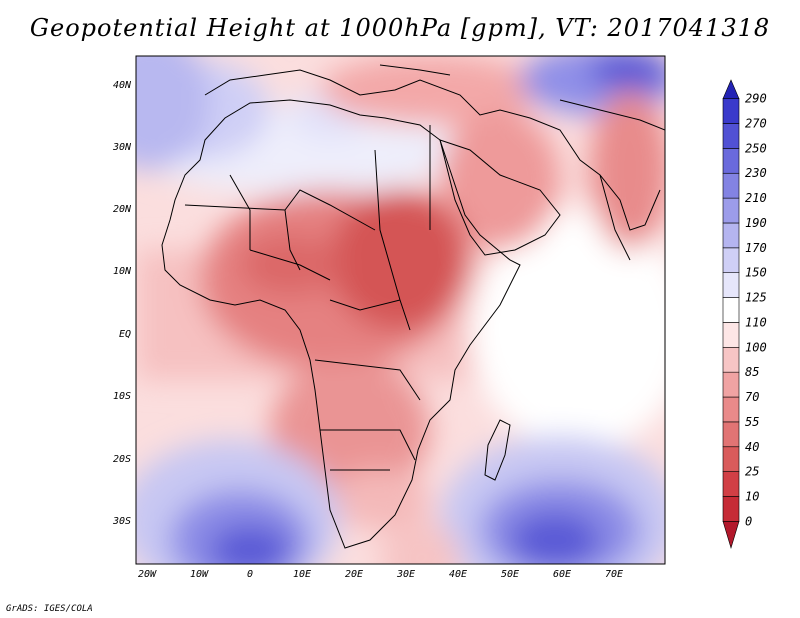  I want to click on credit-text: GrADS: IGES/COLA, so click(49, 609).